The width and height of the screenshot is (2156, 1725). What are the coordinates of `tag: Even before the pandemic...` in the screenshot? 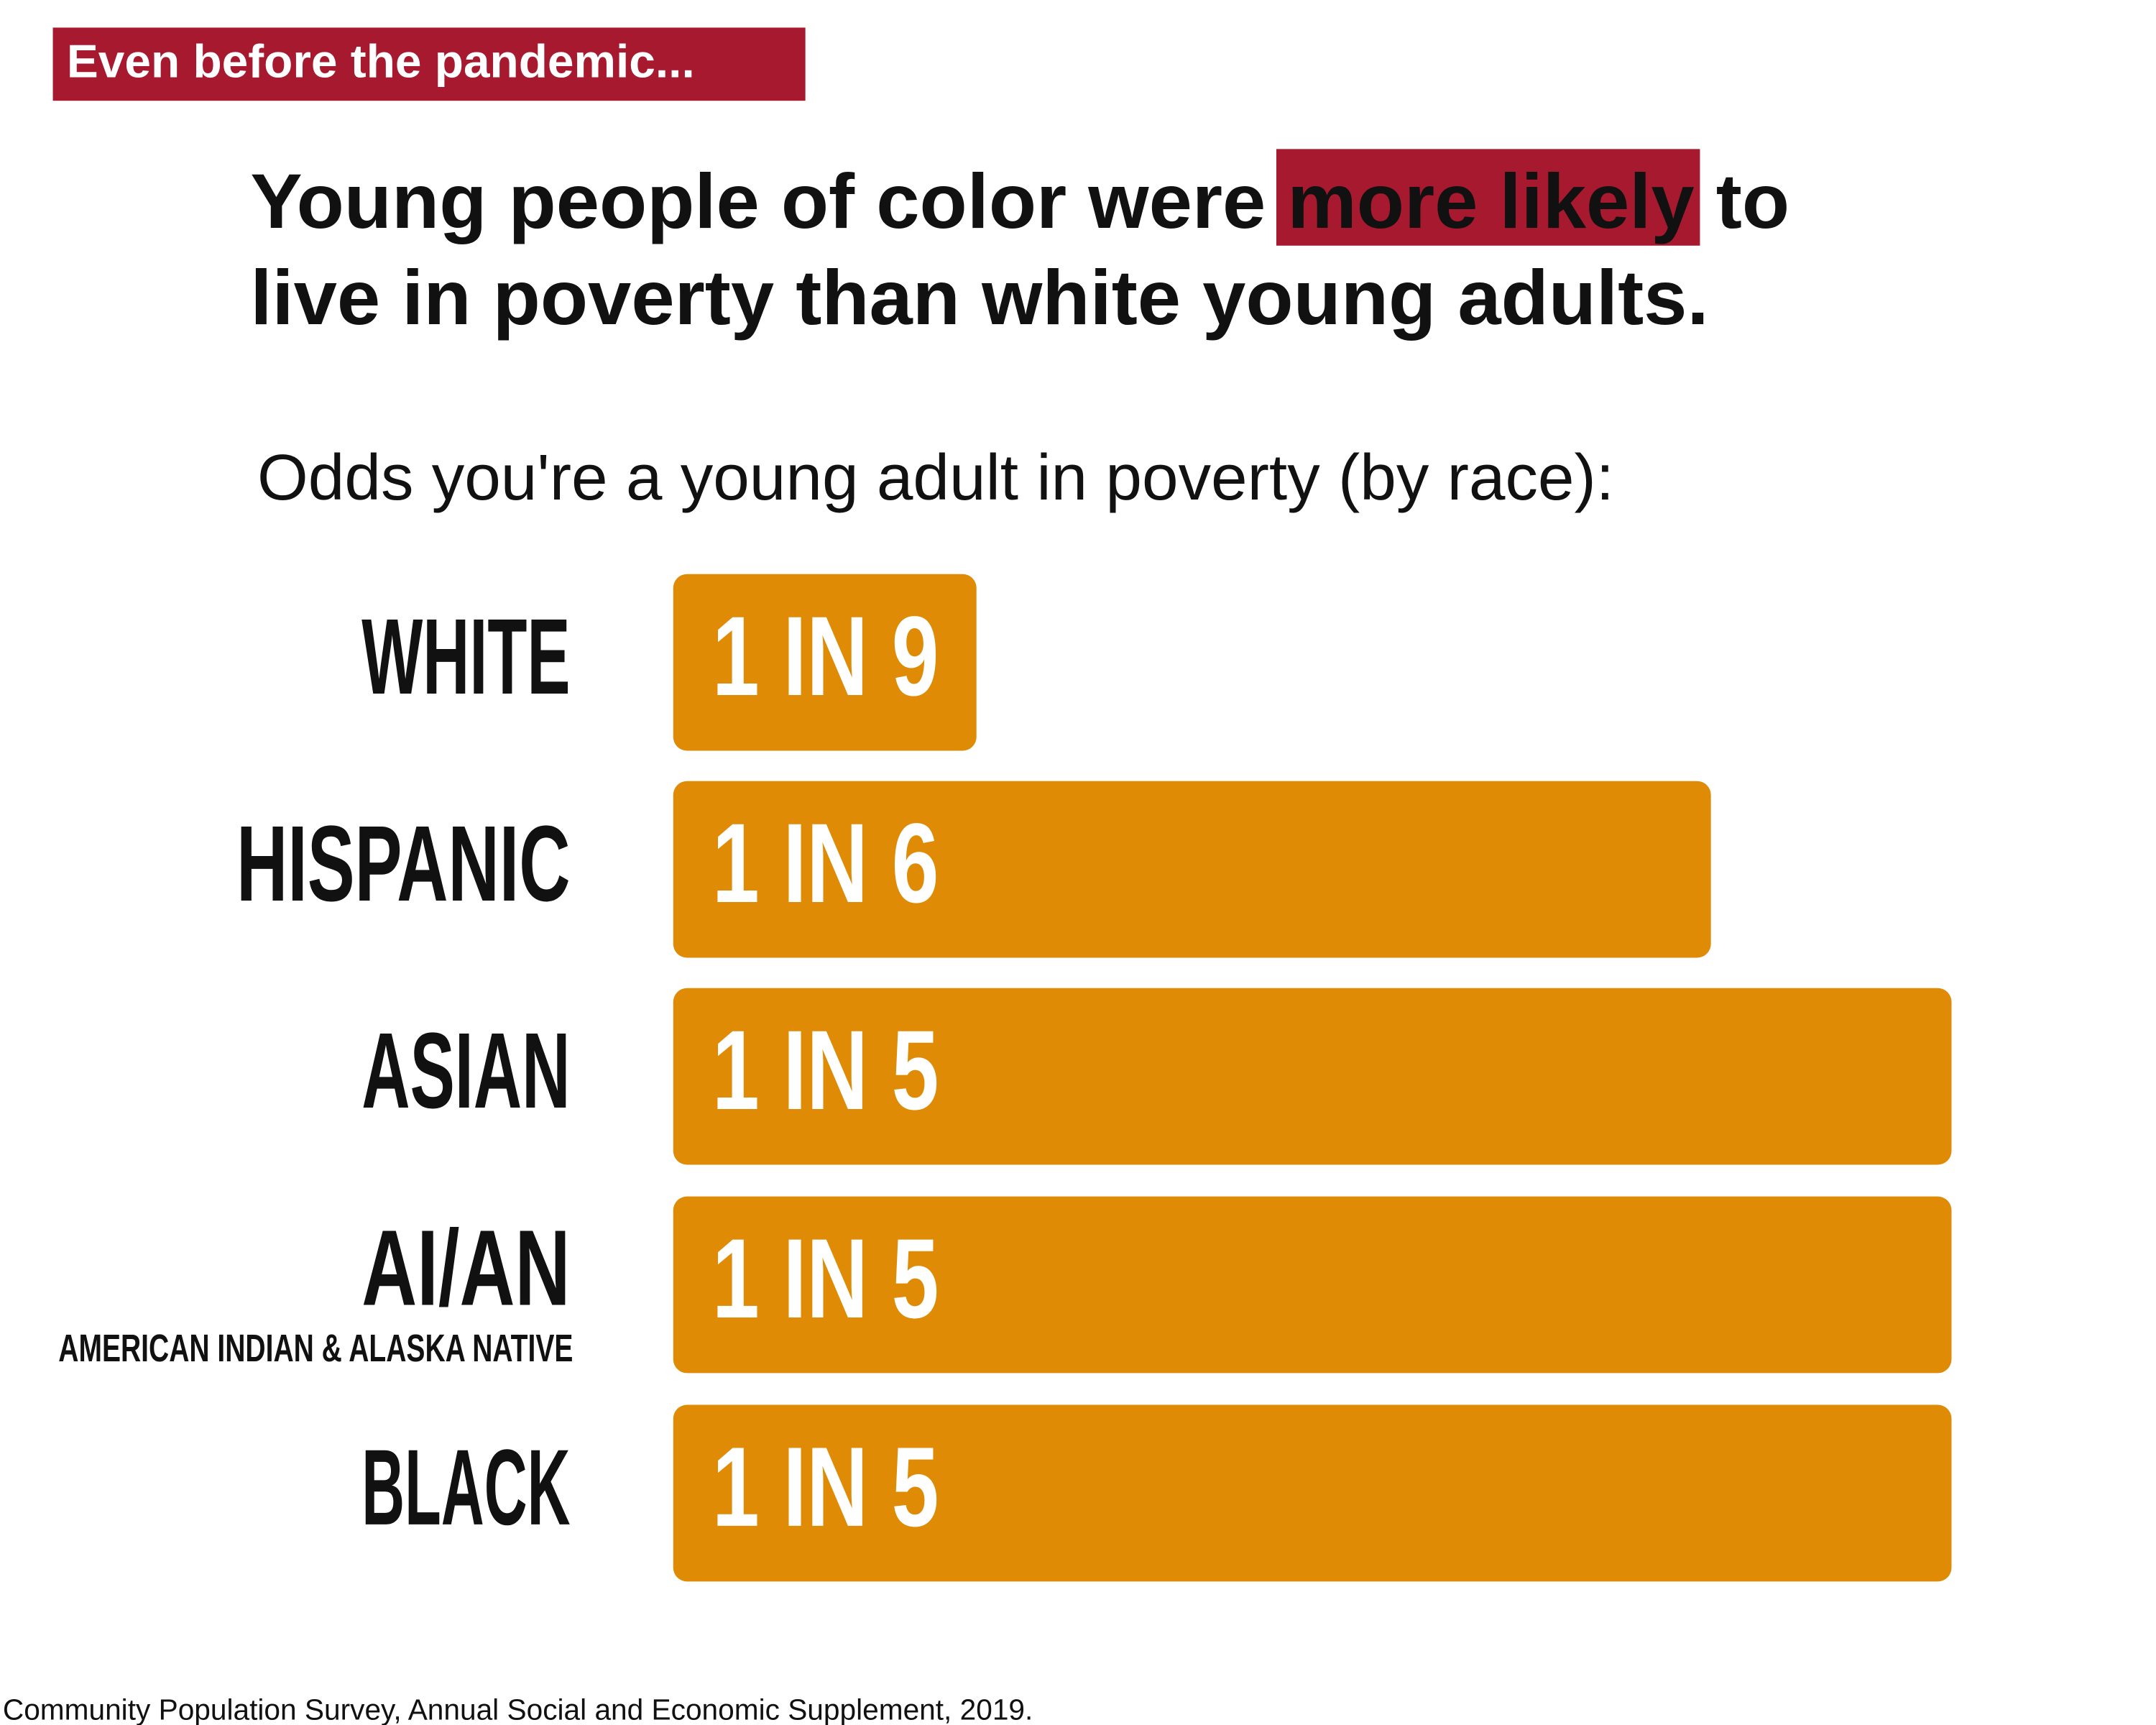 It's located at (381, 61).